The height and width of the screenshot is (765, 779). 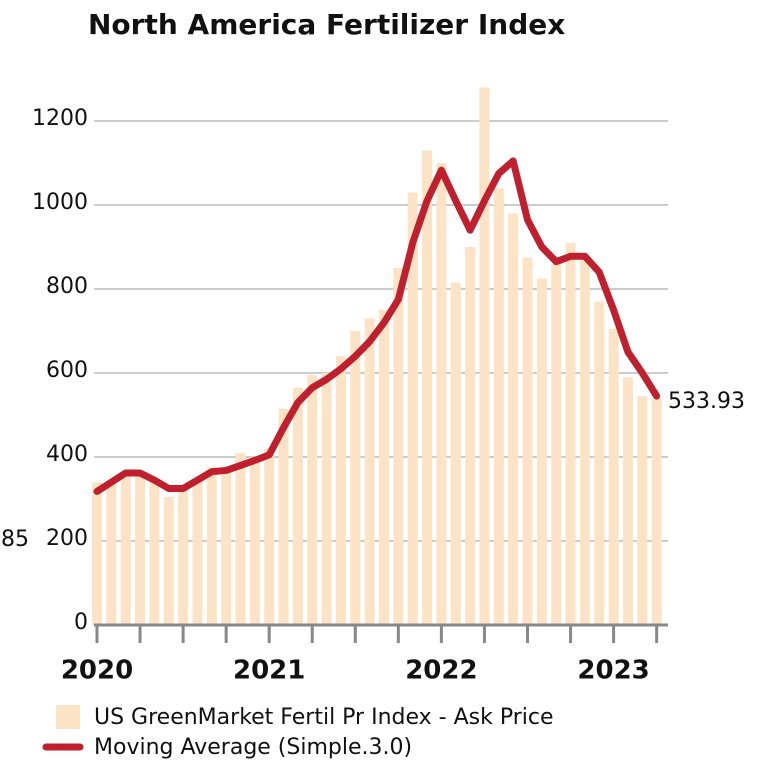 What do you see at coordinates (81, 622) in the screenshot?
I see `y-tick-label: 0` at bounding box center [81, 622].